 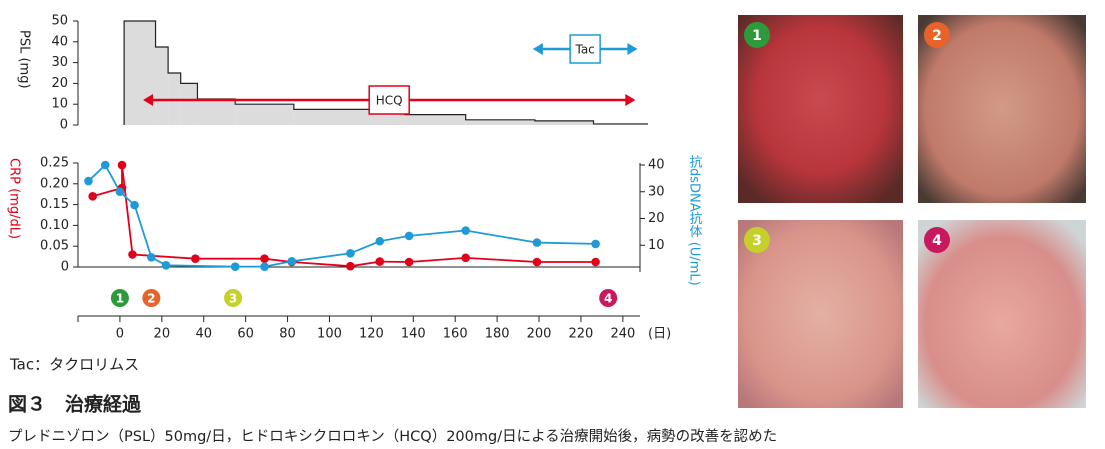 I want to click on event-label: 1, so click(x=120, y=299).